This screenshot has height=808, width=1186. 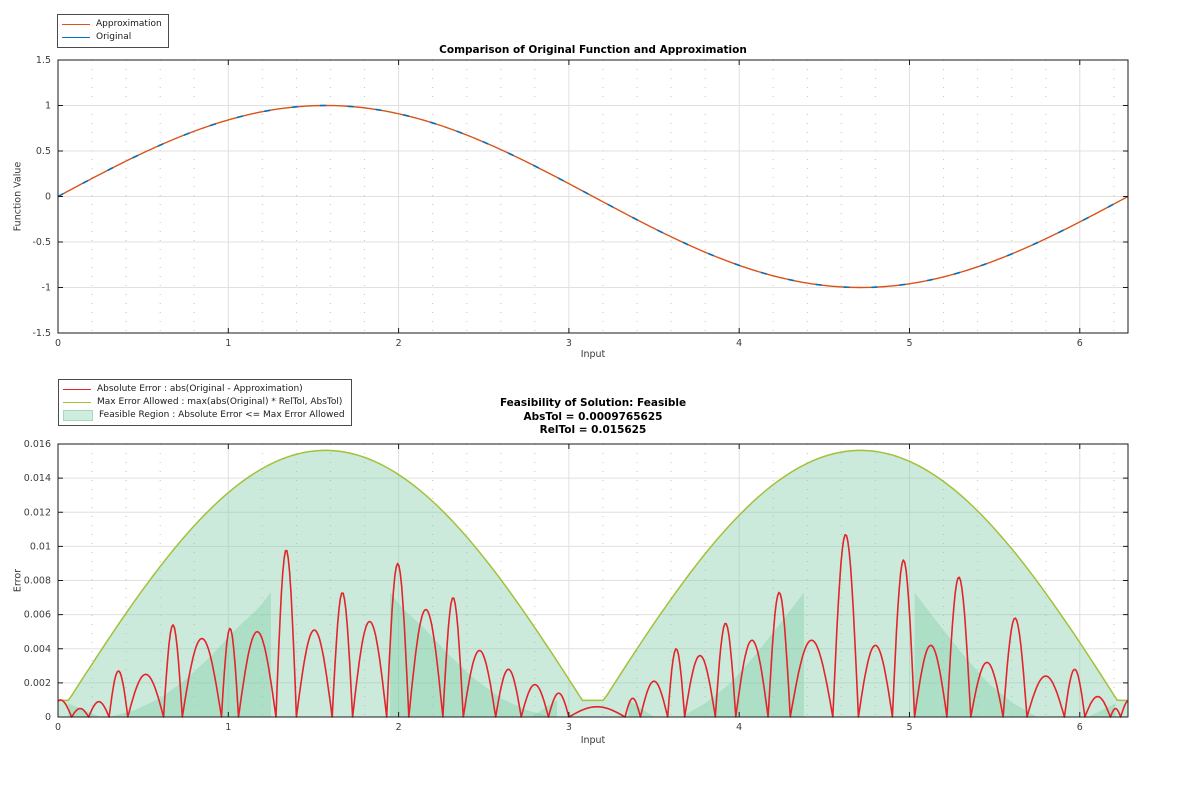 I want to click on y-tick-label: 0.5, so click(x=43, y=151).